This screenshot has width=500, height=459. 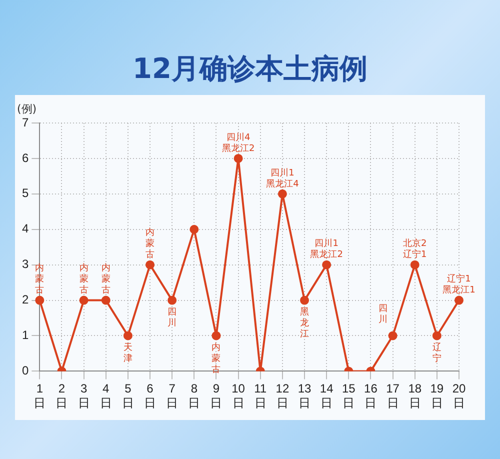 What do you see at coordinates (459, 396) in the screenshot?
I see `x-tick-label: 20日` at bounding box center [459, 396].